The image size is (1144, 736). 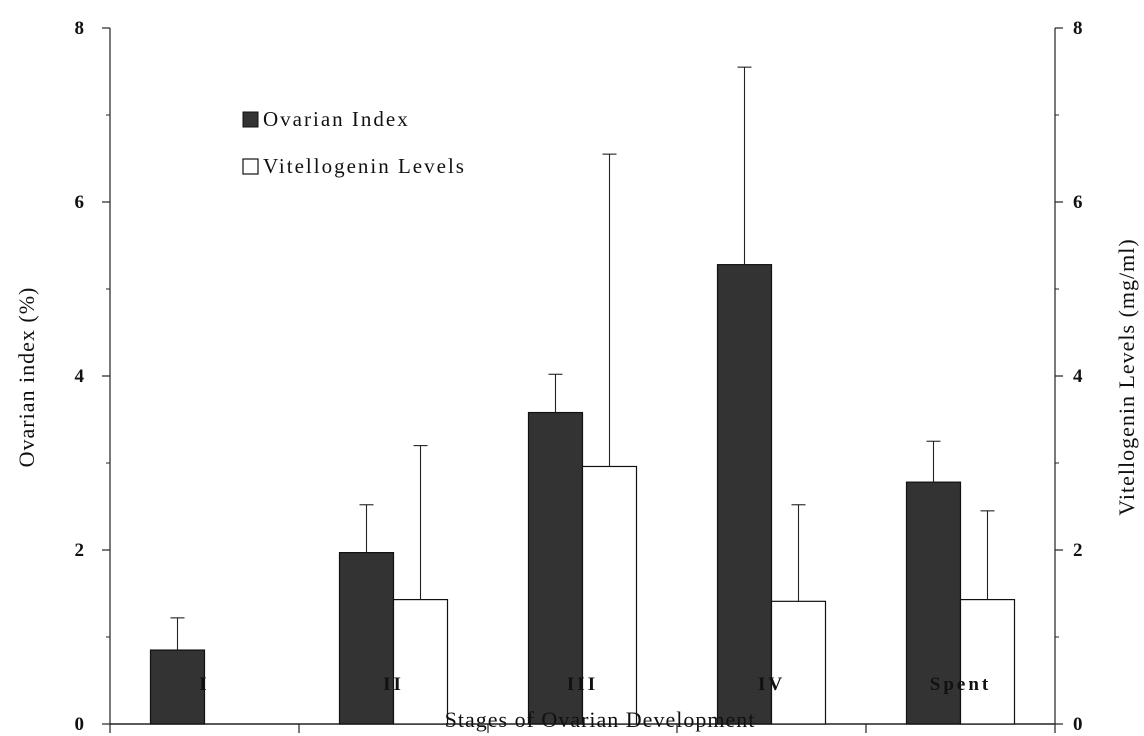 I want to click on x-axis-title: Stages of Ovarian Development, so click(x=600, y=719).